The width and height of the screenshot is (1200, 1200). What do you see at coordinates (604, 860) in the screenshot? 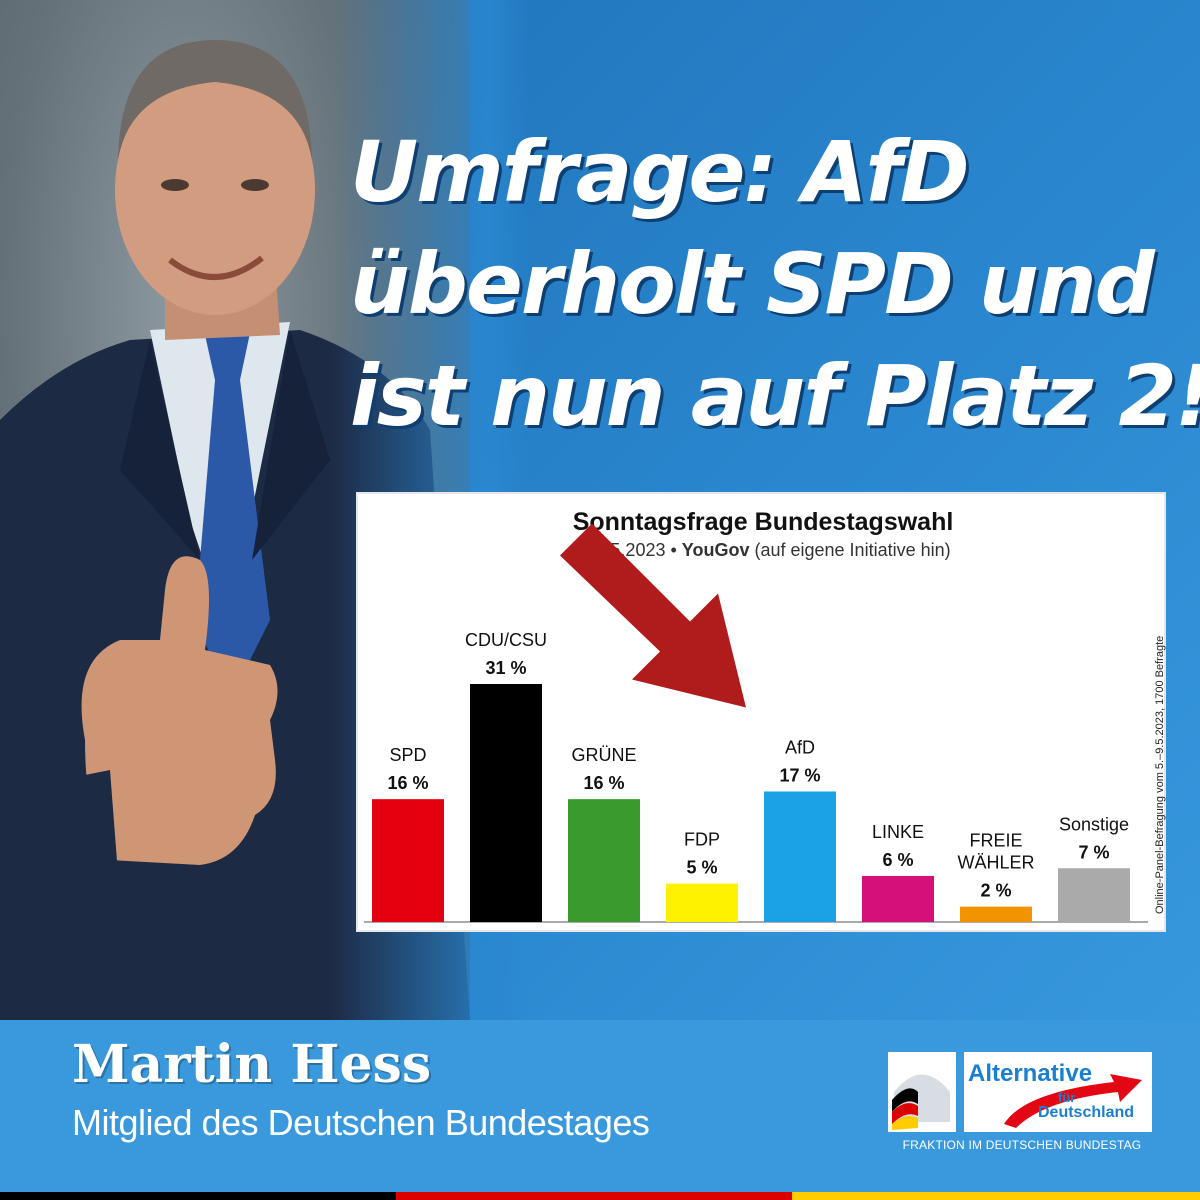
I see `bar-grüne` at bounding box center [604, 860].